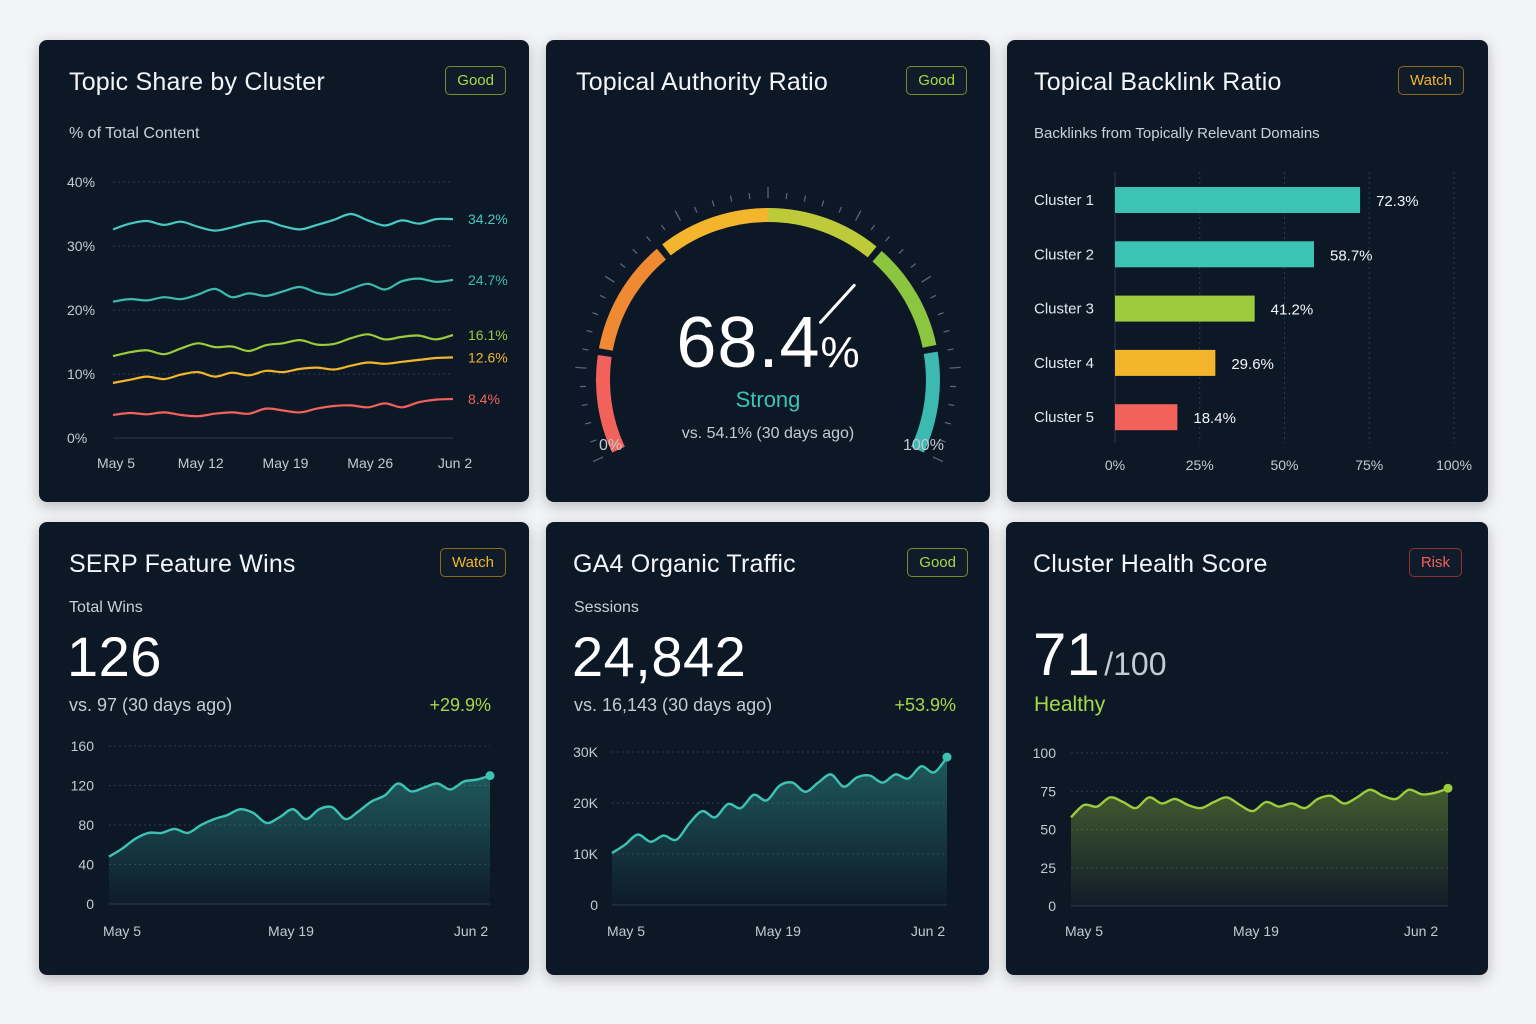 The height and width of the screenshot is (1024, 1536). What do you see at coordinates (1454, 465) in the screenshot?
I see `x-tick-label: 100%` at bounding box center [1454, 465].